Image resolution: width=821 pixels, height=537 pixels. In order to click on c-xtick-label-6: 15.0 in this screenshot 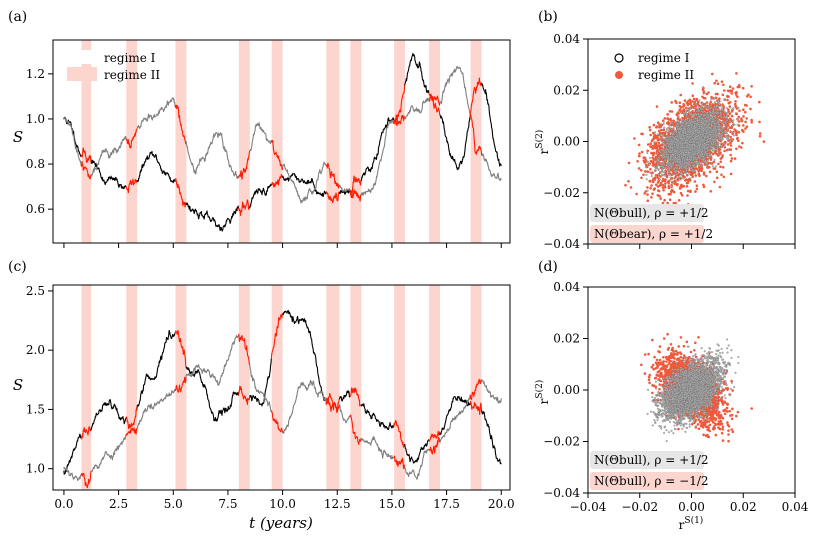, I will do `click(392, 504)`.